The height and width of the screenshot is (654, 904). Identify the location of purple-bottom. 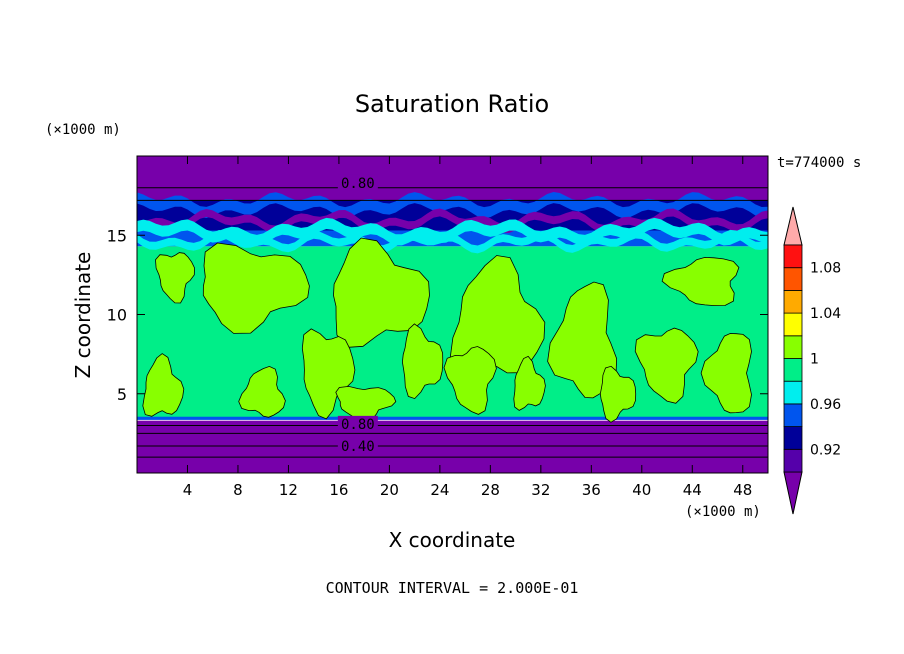
(452, 446).